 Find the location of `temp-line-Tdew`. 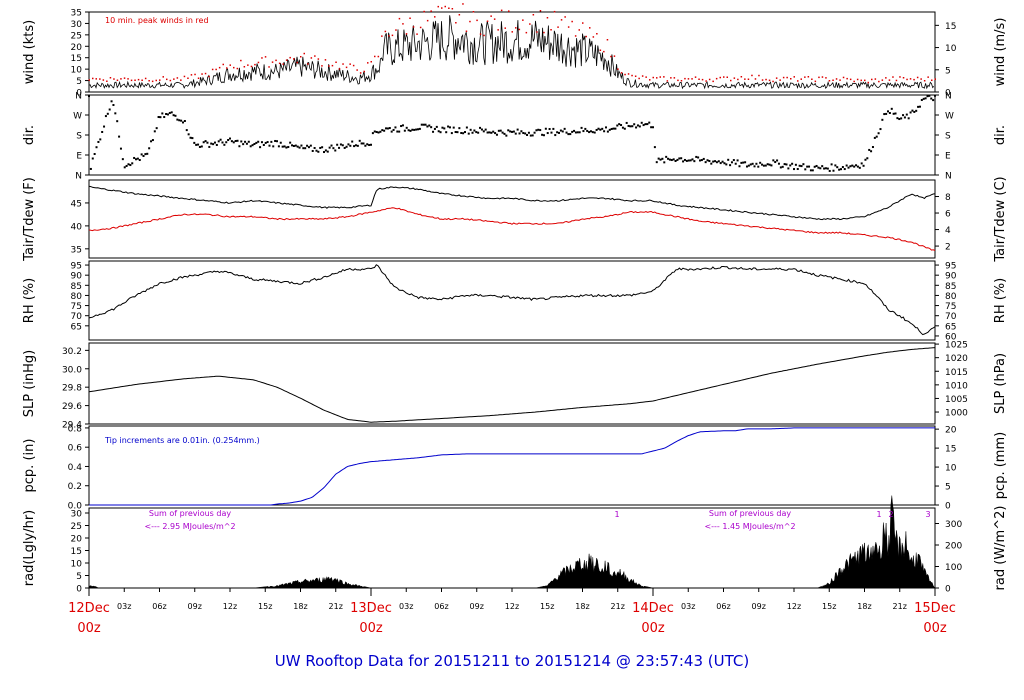

temp-line-Tdew is located at coordinates (512, 229).